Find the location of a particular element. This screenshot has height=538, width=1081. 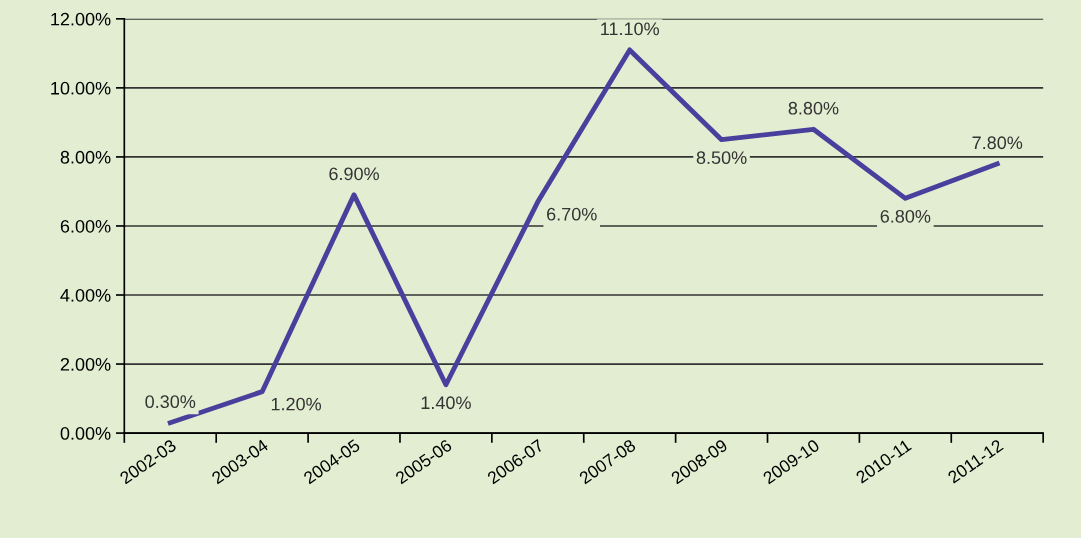

y-tick-label: 0.00% is located at coordinates (85, 433).